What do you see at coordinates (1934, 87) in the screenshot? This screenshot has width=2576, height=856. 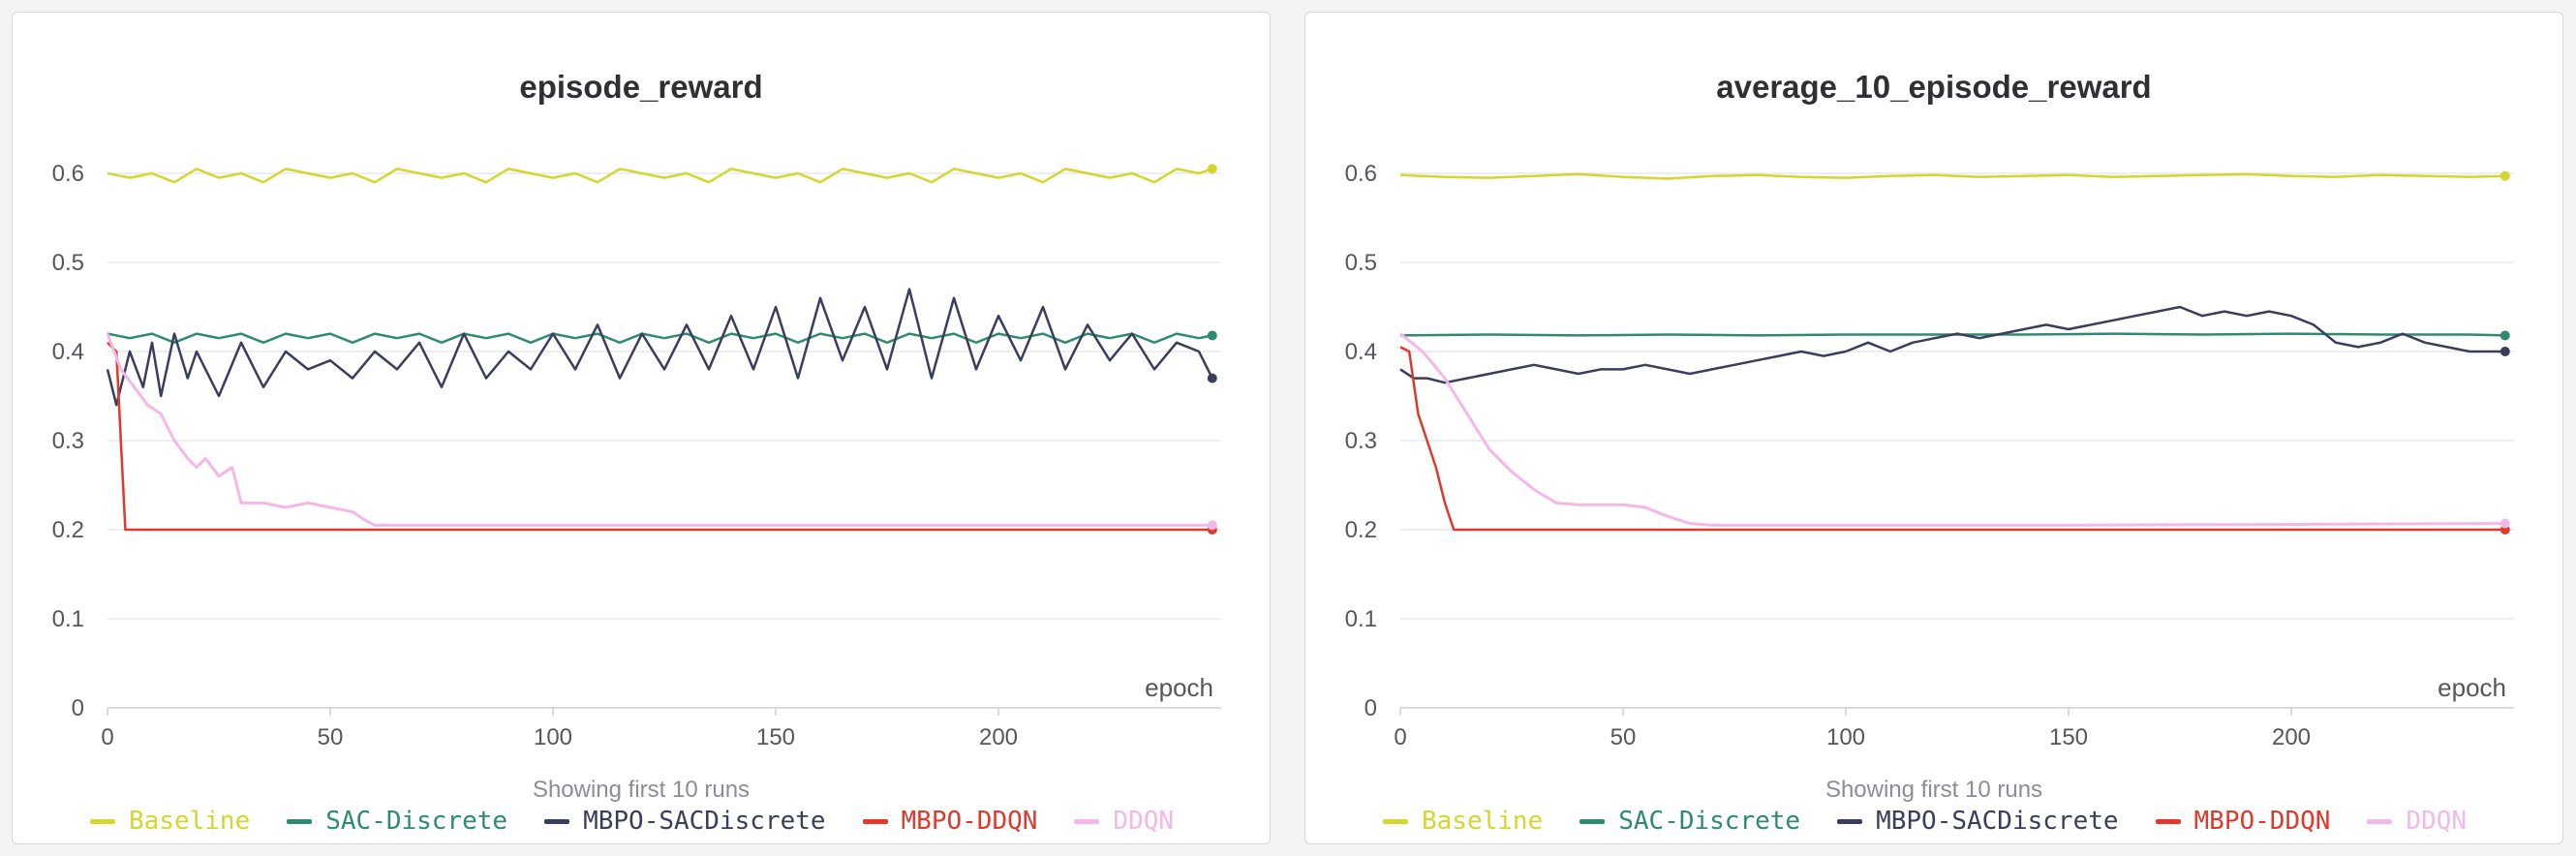 I see `chart-title: average_10_episode_reward` at bounding box center [1934, 87].